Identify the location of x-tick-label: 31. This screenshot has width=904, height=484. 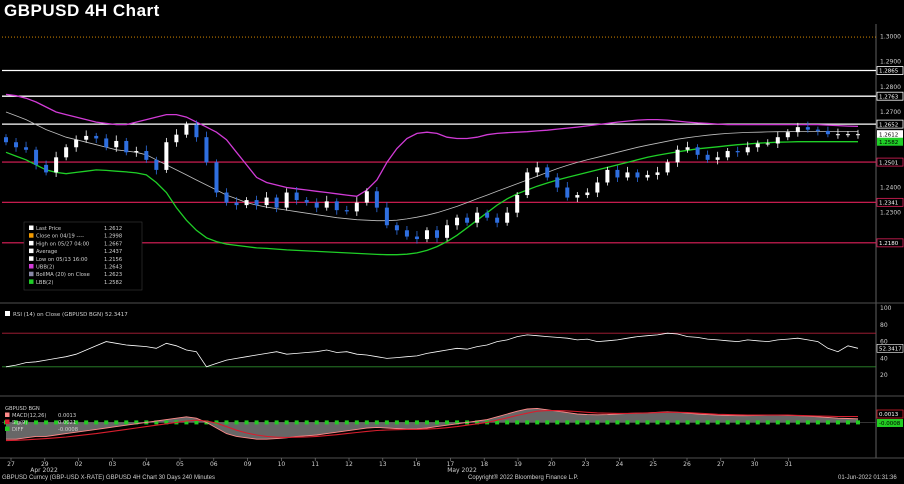
(789, 464).